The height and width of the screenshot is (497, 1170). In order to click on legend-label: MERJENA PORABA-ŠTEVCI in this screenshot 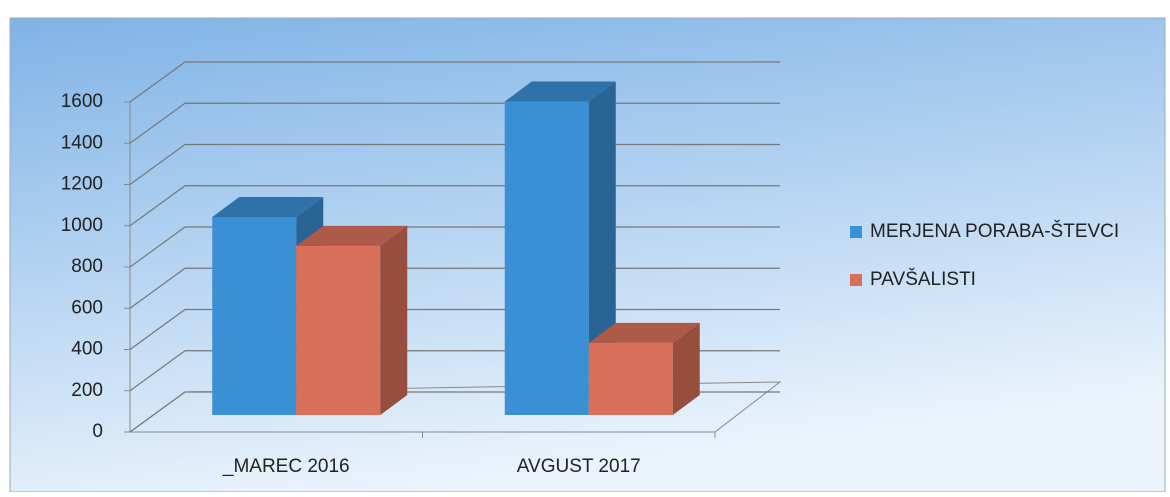, I will do `click(994, 231)`.